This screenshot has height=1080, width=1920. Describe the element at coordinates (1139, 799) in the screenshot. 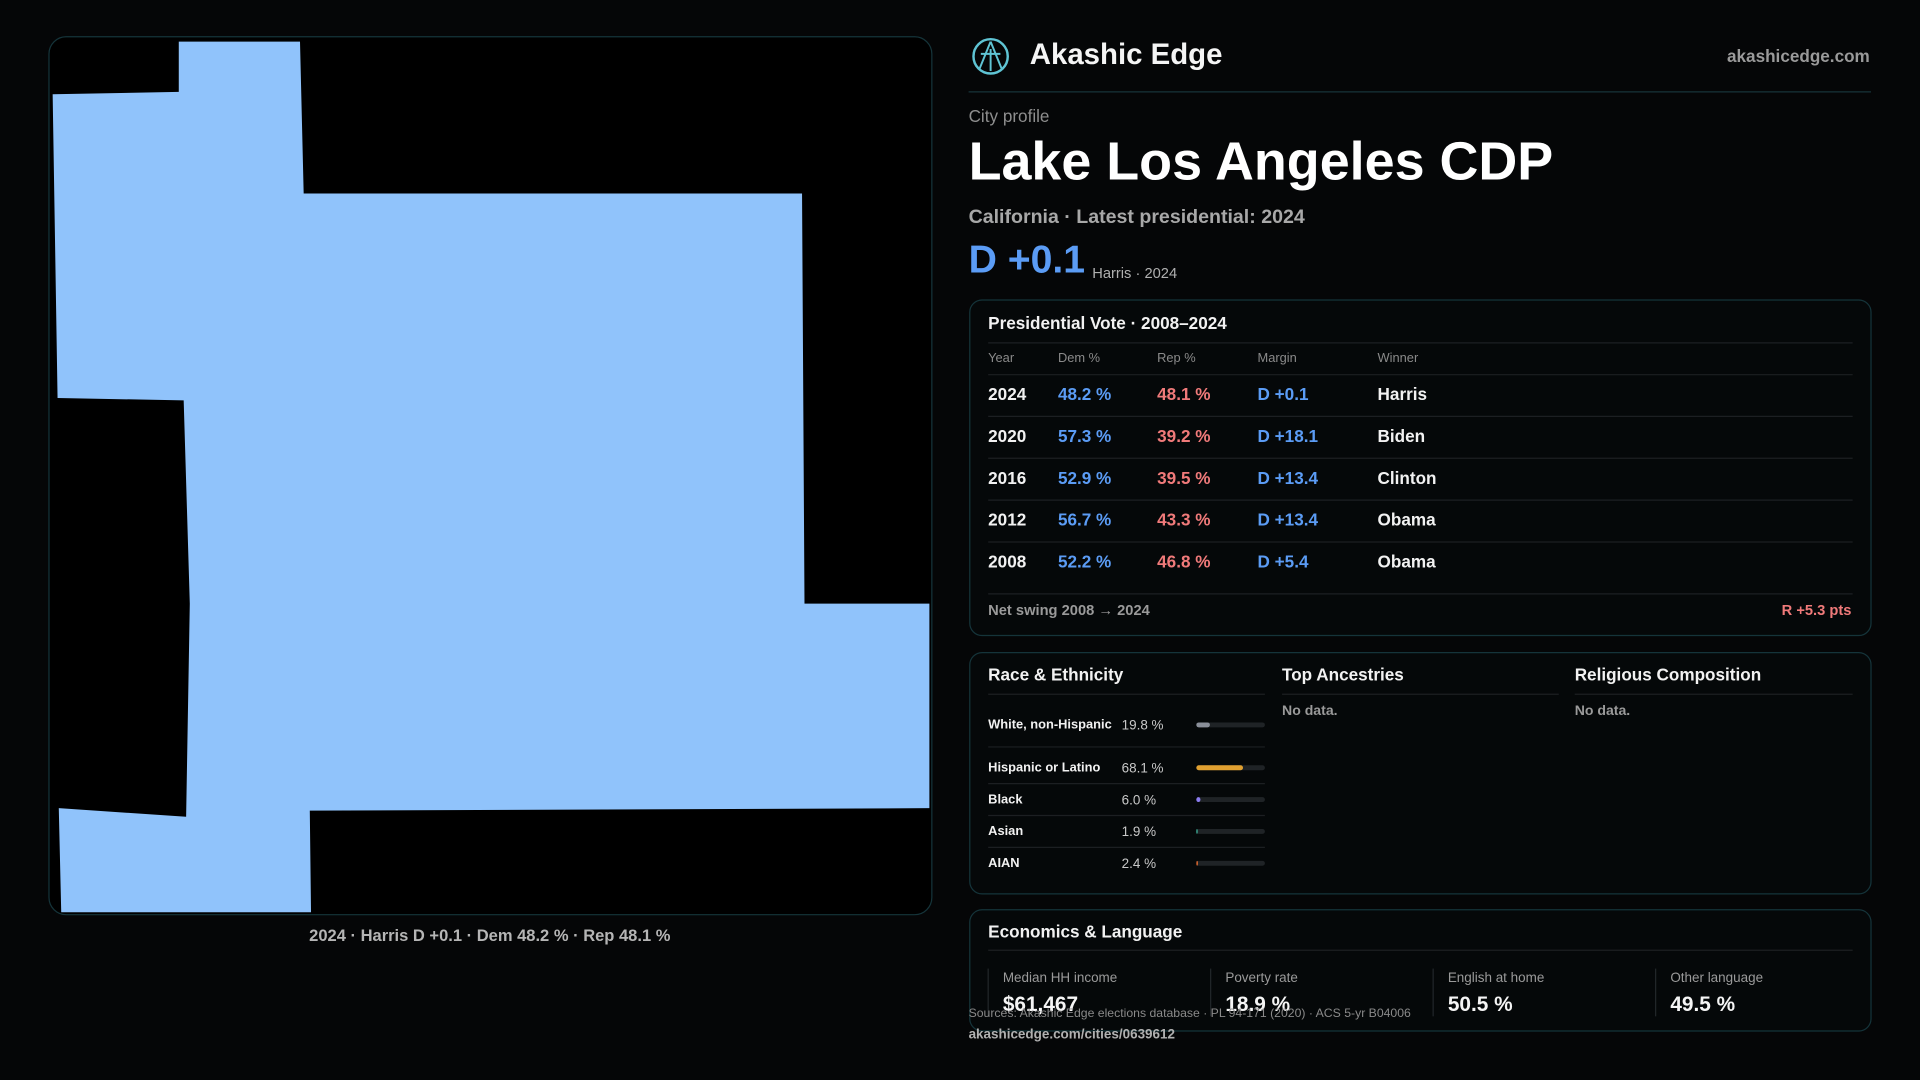

I see `race-value: 6.0 %` at that location.